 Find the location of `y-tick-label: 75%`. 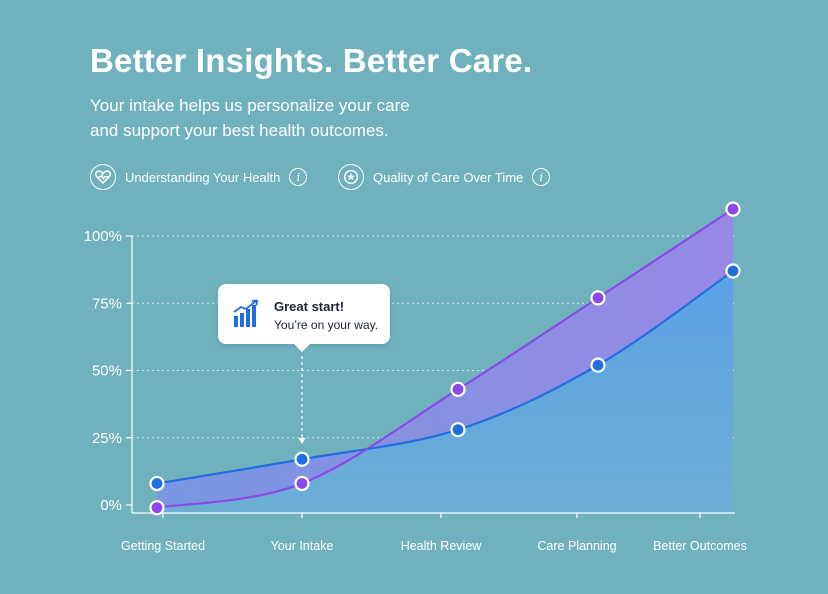

y-tick-label: 75% is located at coordinates (107, 303).